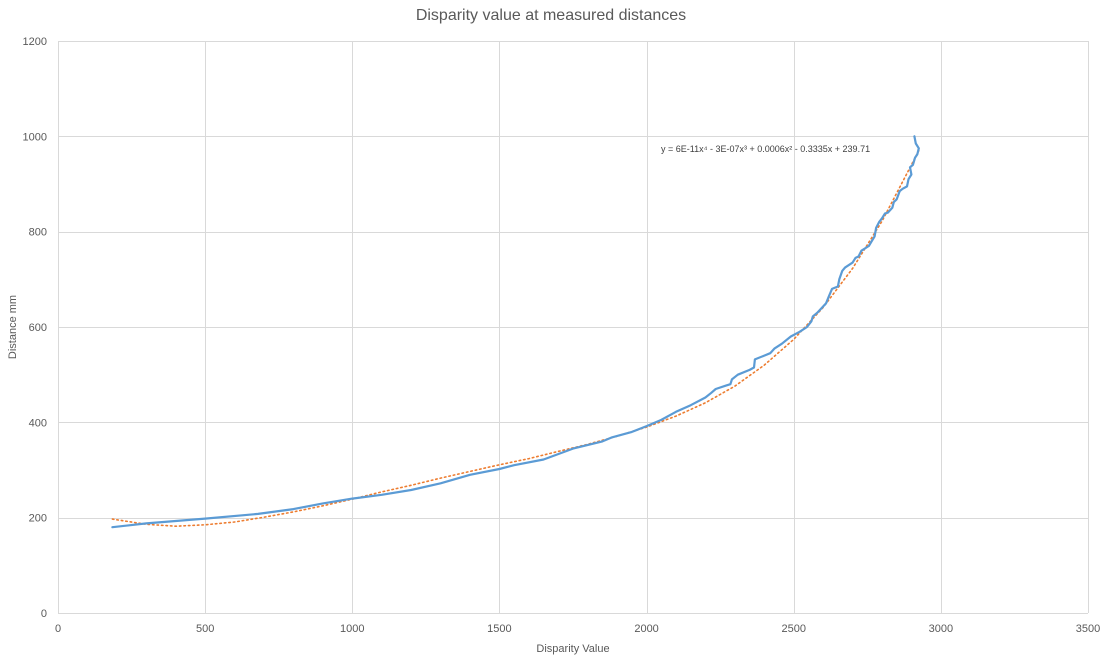 The image size is (1115, 668). Describe the element at coordinates (646, 629) in the screenshot. I see `x-tick-label: 2000` at that location.